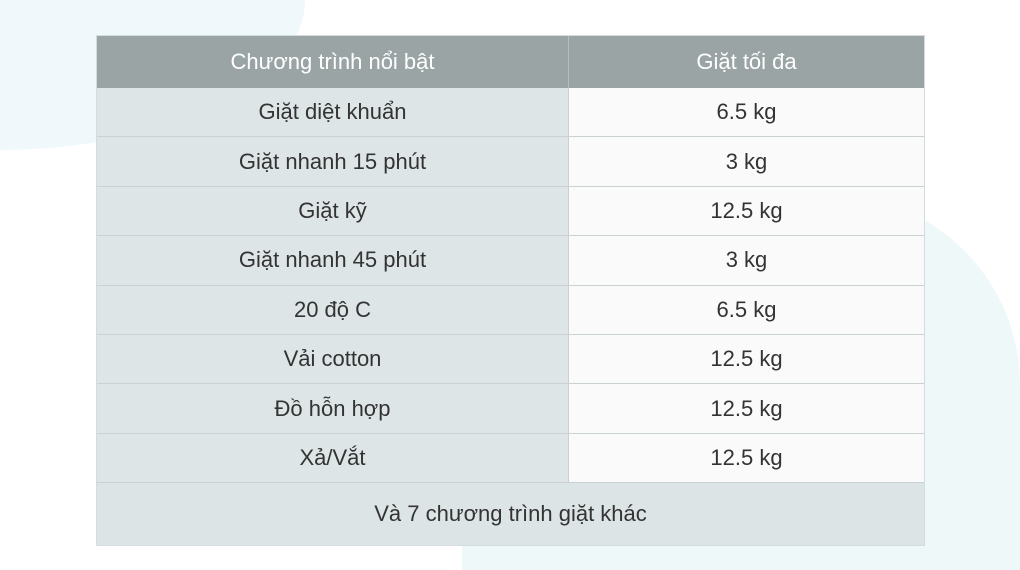 The image size is (1020, 570). I want to click on program-cell: Giặt diệt khuẩn, so click(333, 112).